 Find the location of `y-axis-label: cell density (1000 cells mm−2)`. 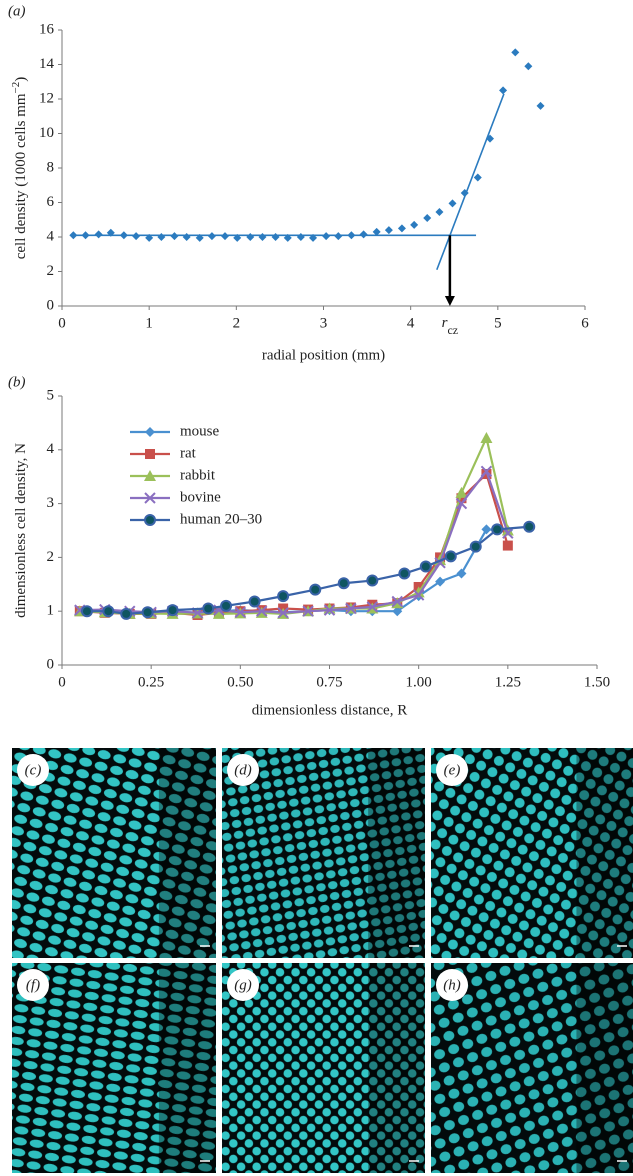

y-axis-label: cell density (1000 cells mm−2) is located at coordinates (20, 168).